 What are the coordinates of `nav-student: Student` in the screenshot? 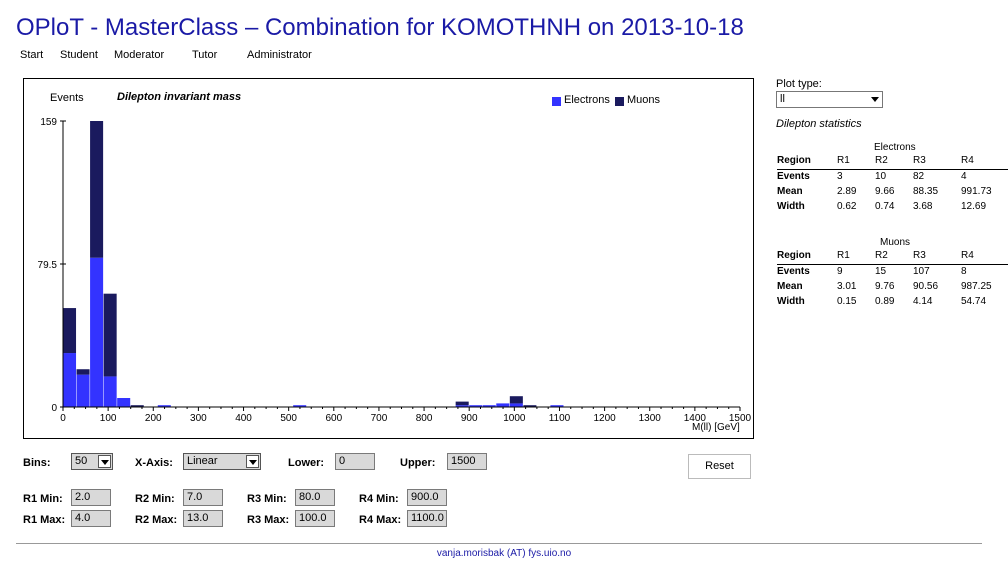 It's located at (79, 55).